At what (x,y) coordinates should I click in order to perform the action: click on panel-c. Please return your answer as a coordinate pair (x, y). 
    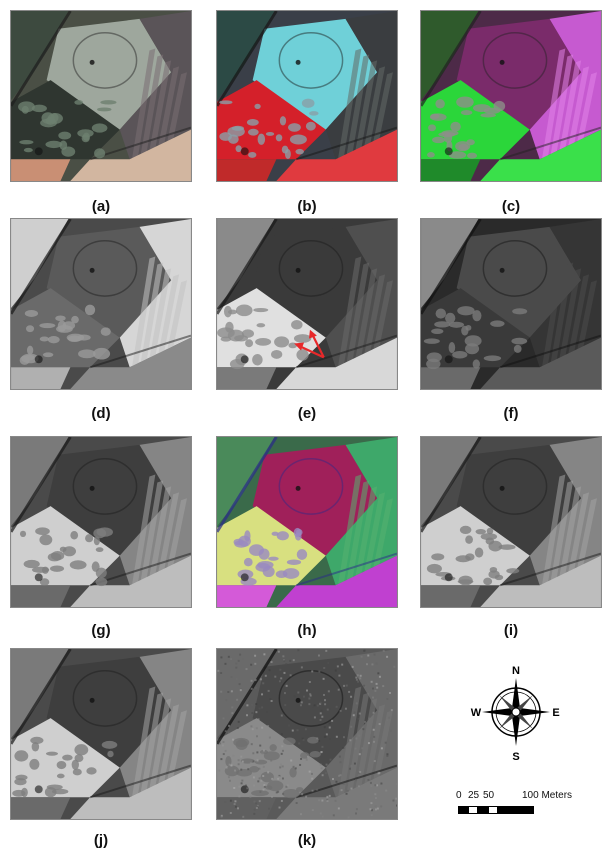
    Looking at the image, I should click on (511, 96).